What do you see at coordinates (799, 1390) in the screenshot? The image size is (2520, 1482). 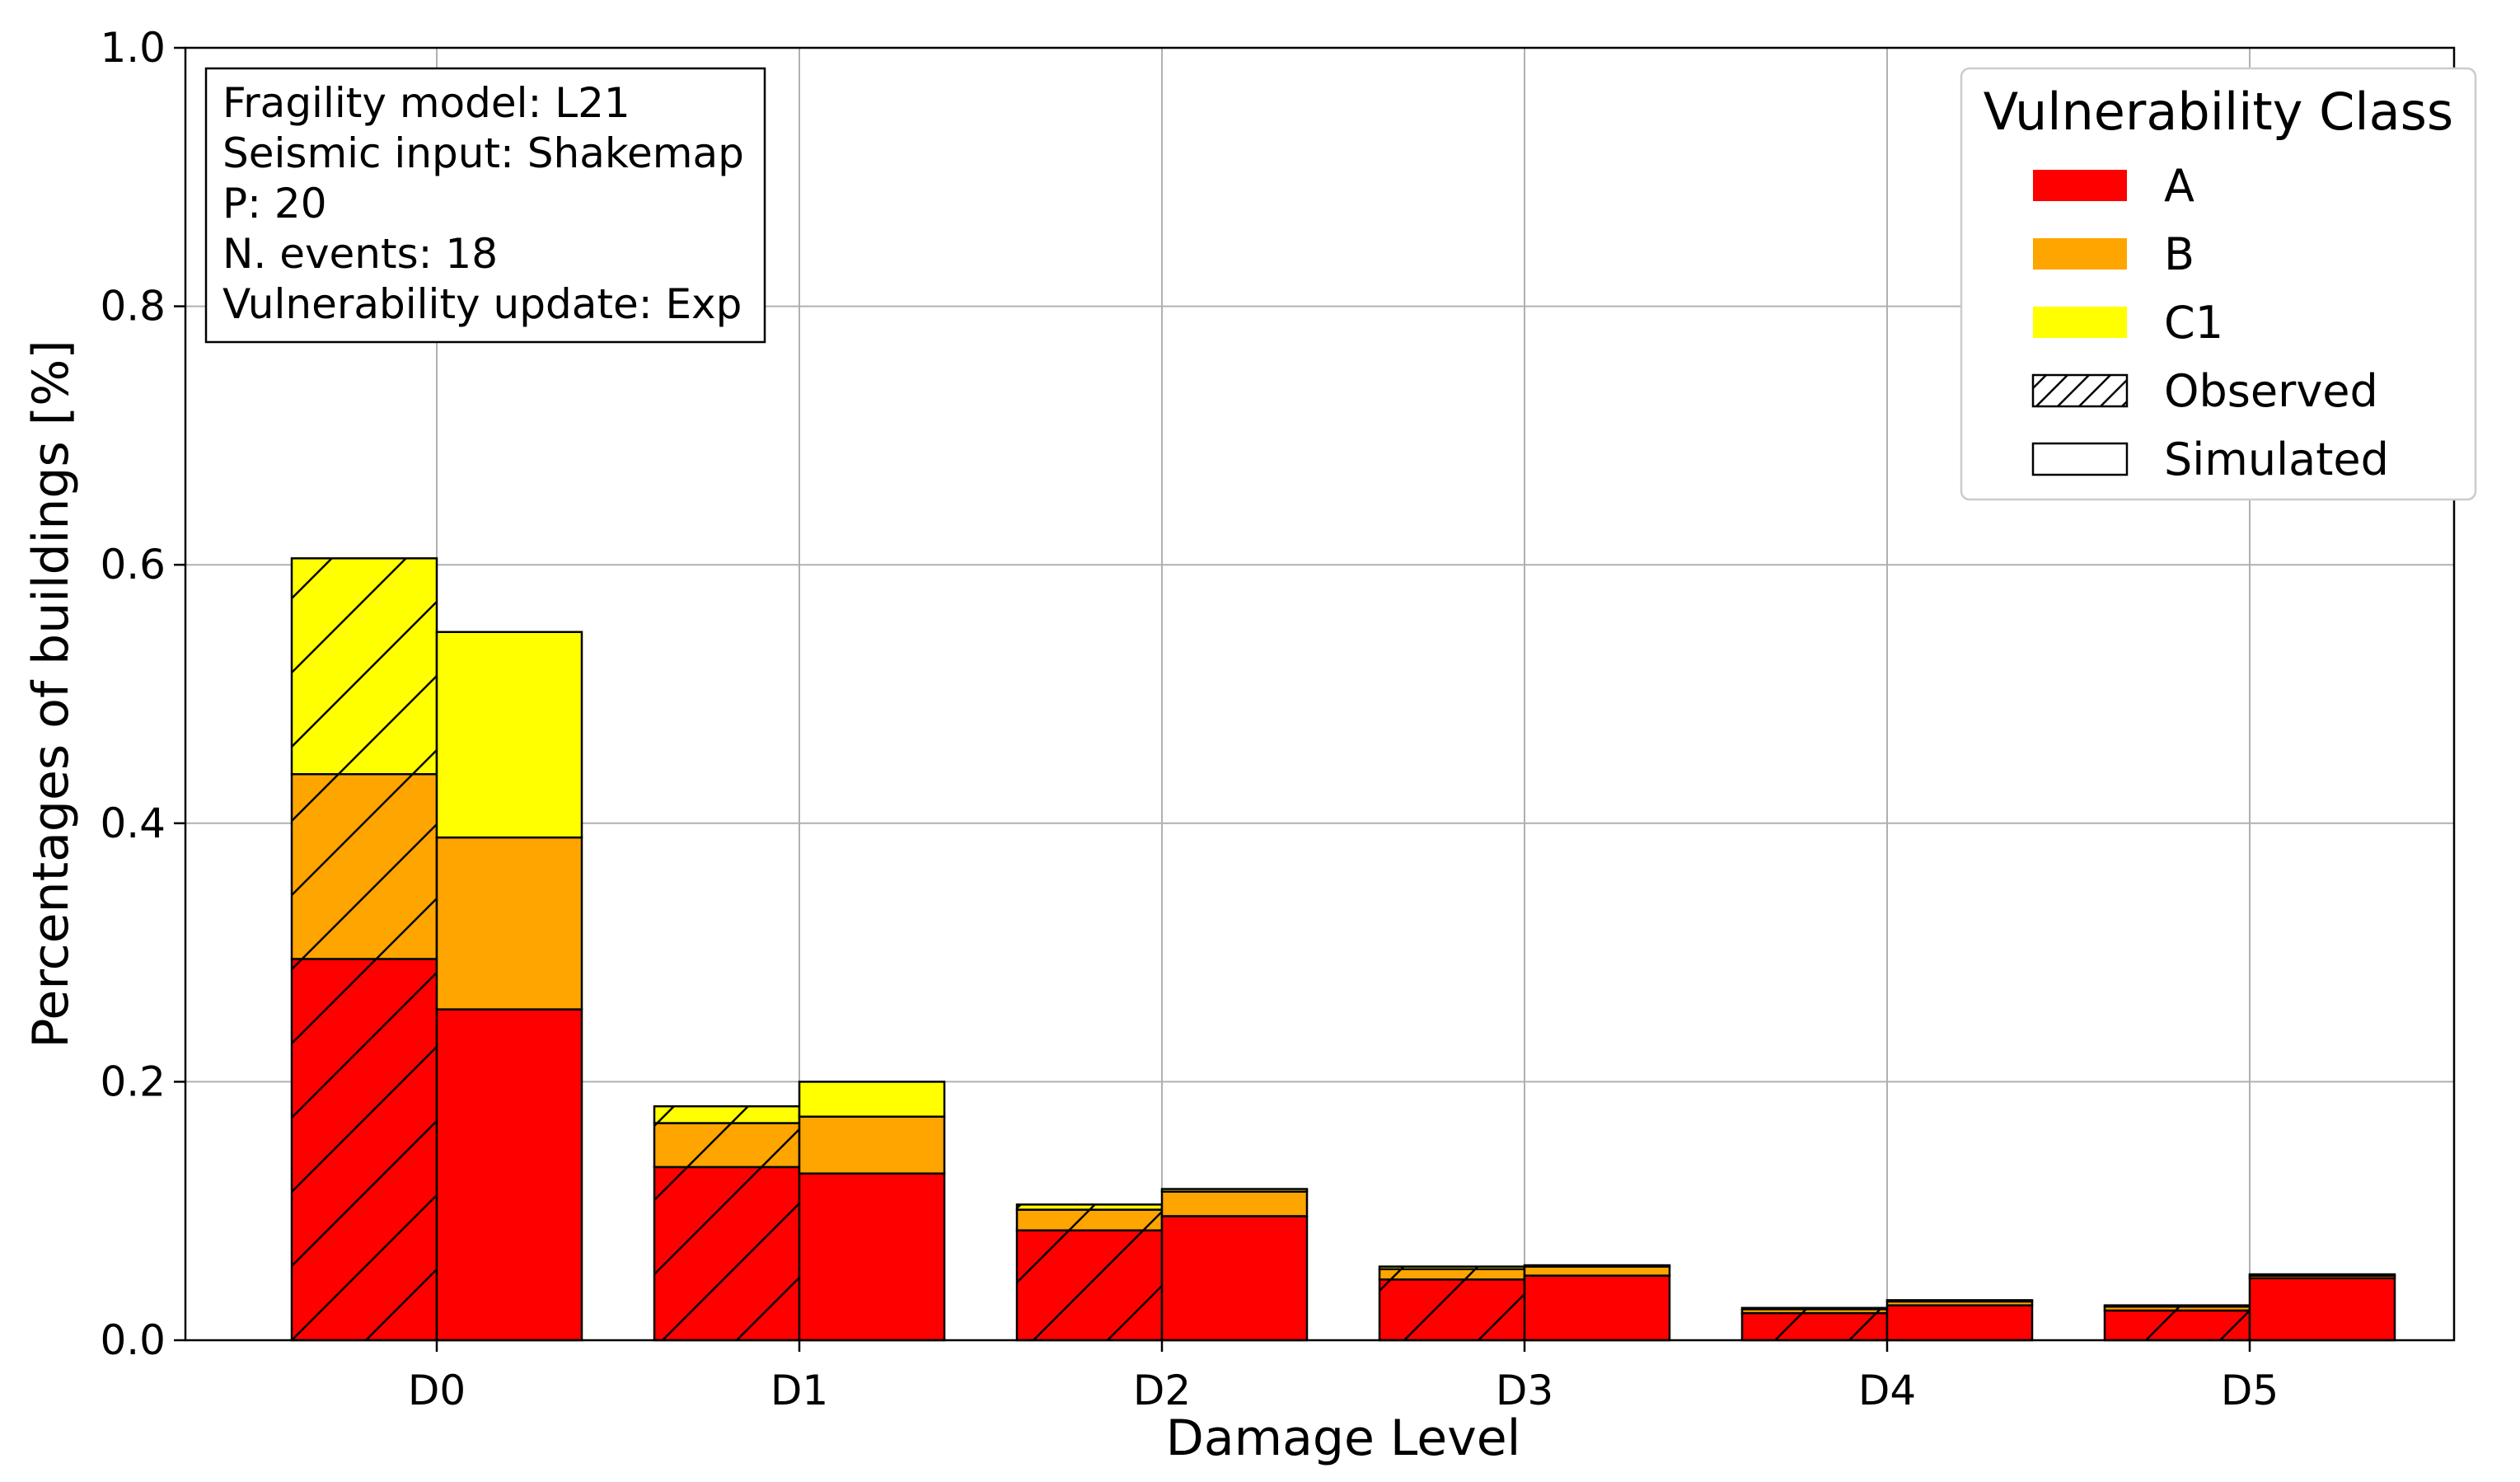 I see `x-tick-label: D1` at bounding box center [799, 1390].